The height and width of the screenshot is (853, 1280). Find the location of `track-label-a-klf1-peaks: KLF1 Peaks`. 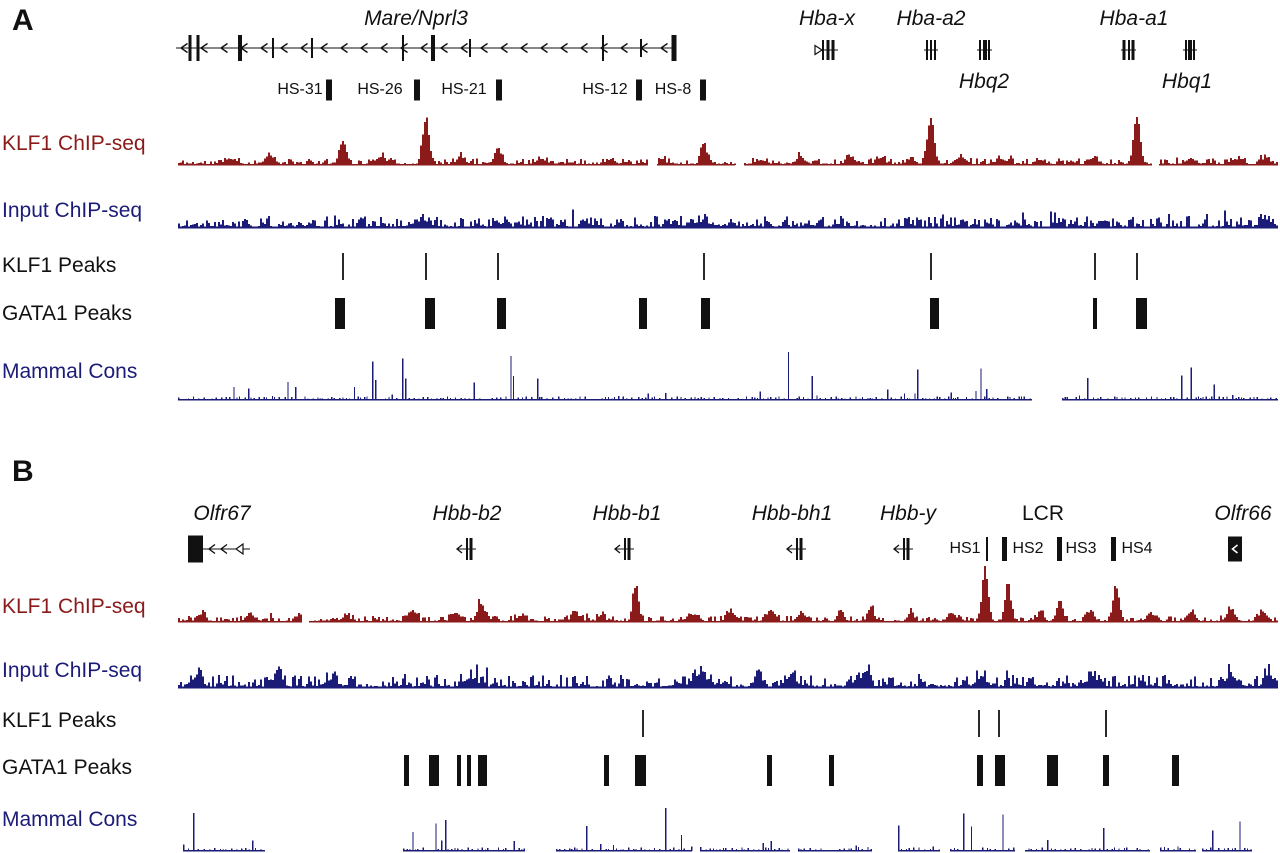

track-label-a-klf1-peaks: KLF1 Peaks is located at coordinates (59, 265).